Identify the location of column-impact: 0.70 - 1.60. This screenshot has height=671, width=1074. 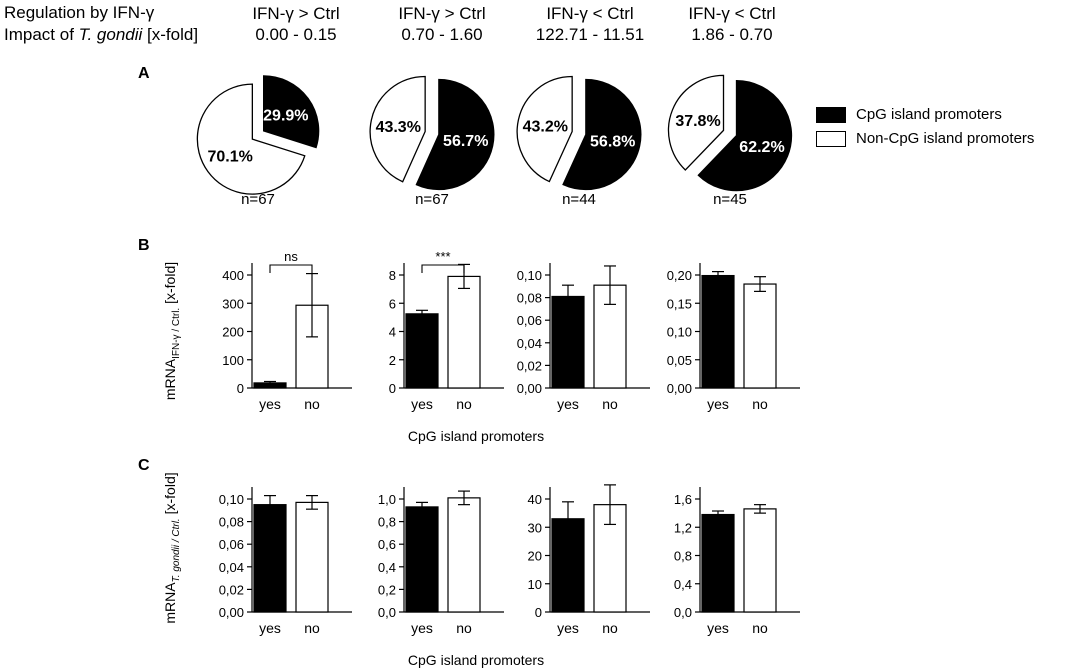
(442, 34).